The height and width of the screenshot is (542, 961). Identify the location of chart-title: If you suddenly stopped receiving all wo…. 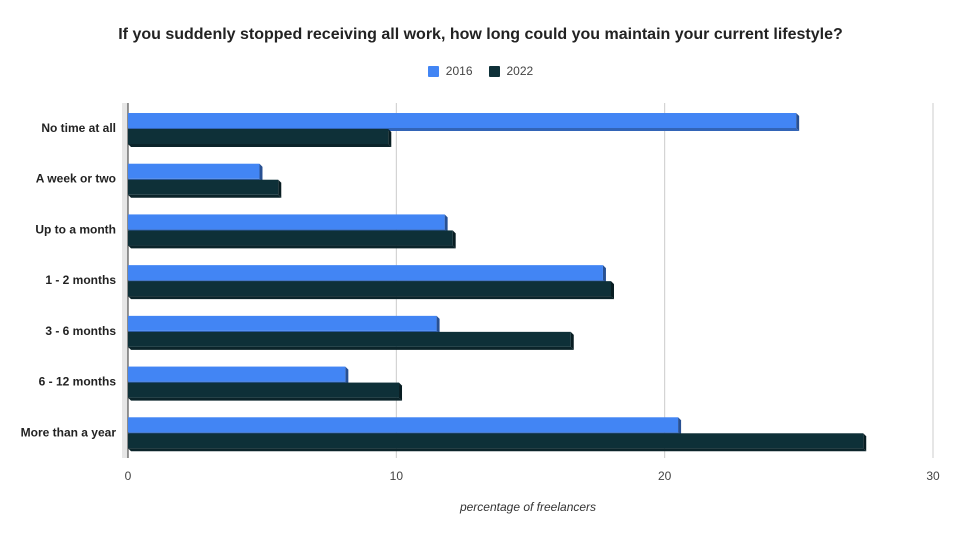
(480, 34).